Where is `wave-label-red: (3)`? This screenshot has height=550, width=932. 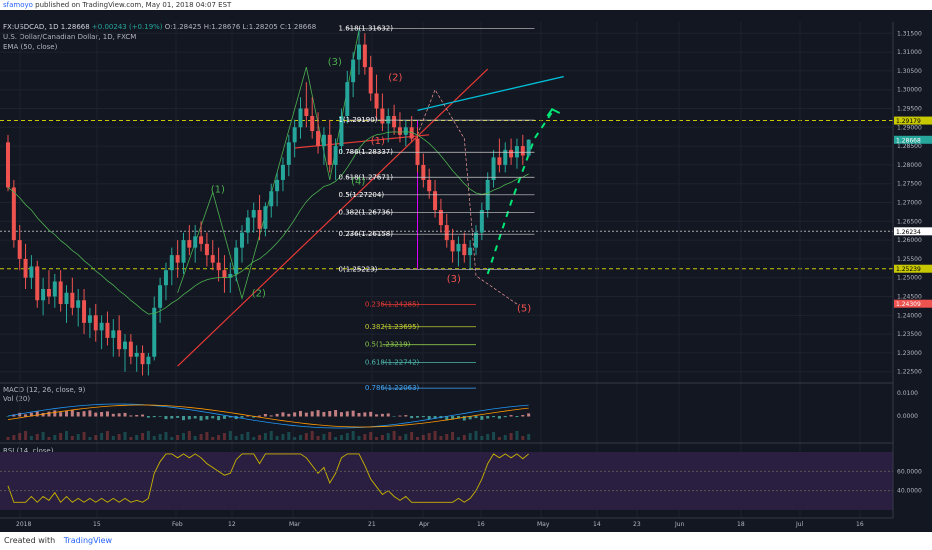 wave-label-red: (3) is located at coordinates (454, 279).